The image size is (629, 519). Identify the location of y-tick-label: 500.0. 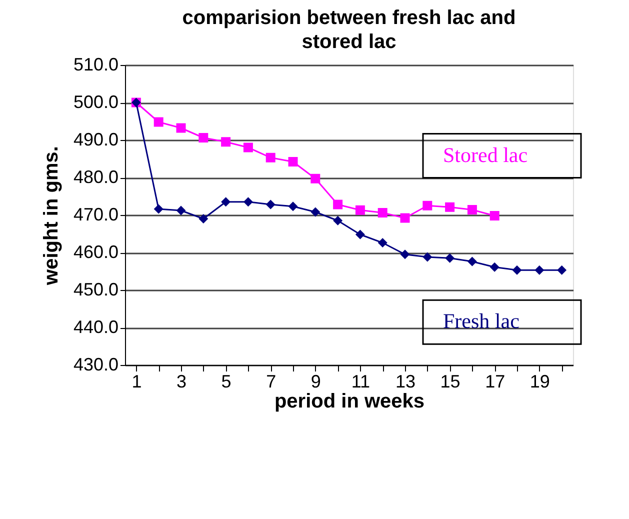
(95, 102).